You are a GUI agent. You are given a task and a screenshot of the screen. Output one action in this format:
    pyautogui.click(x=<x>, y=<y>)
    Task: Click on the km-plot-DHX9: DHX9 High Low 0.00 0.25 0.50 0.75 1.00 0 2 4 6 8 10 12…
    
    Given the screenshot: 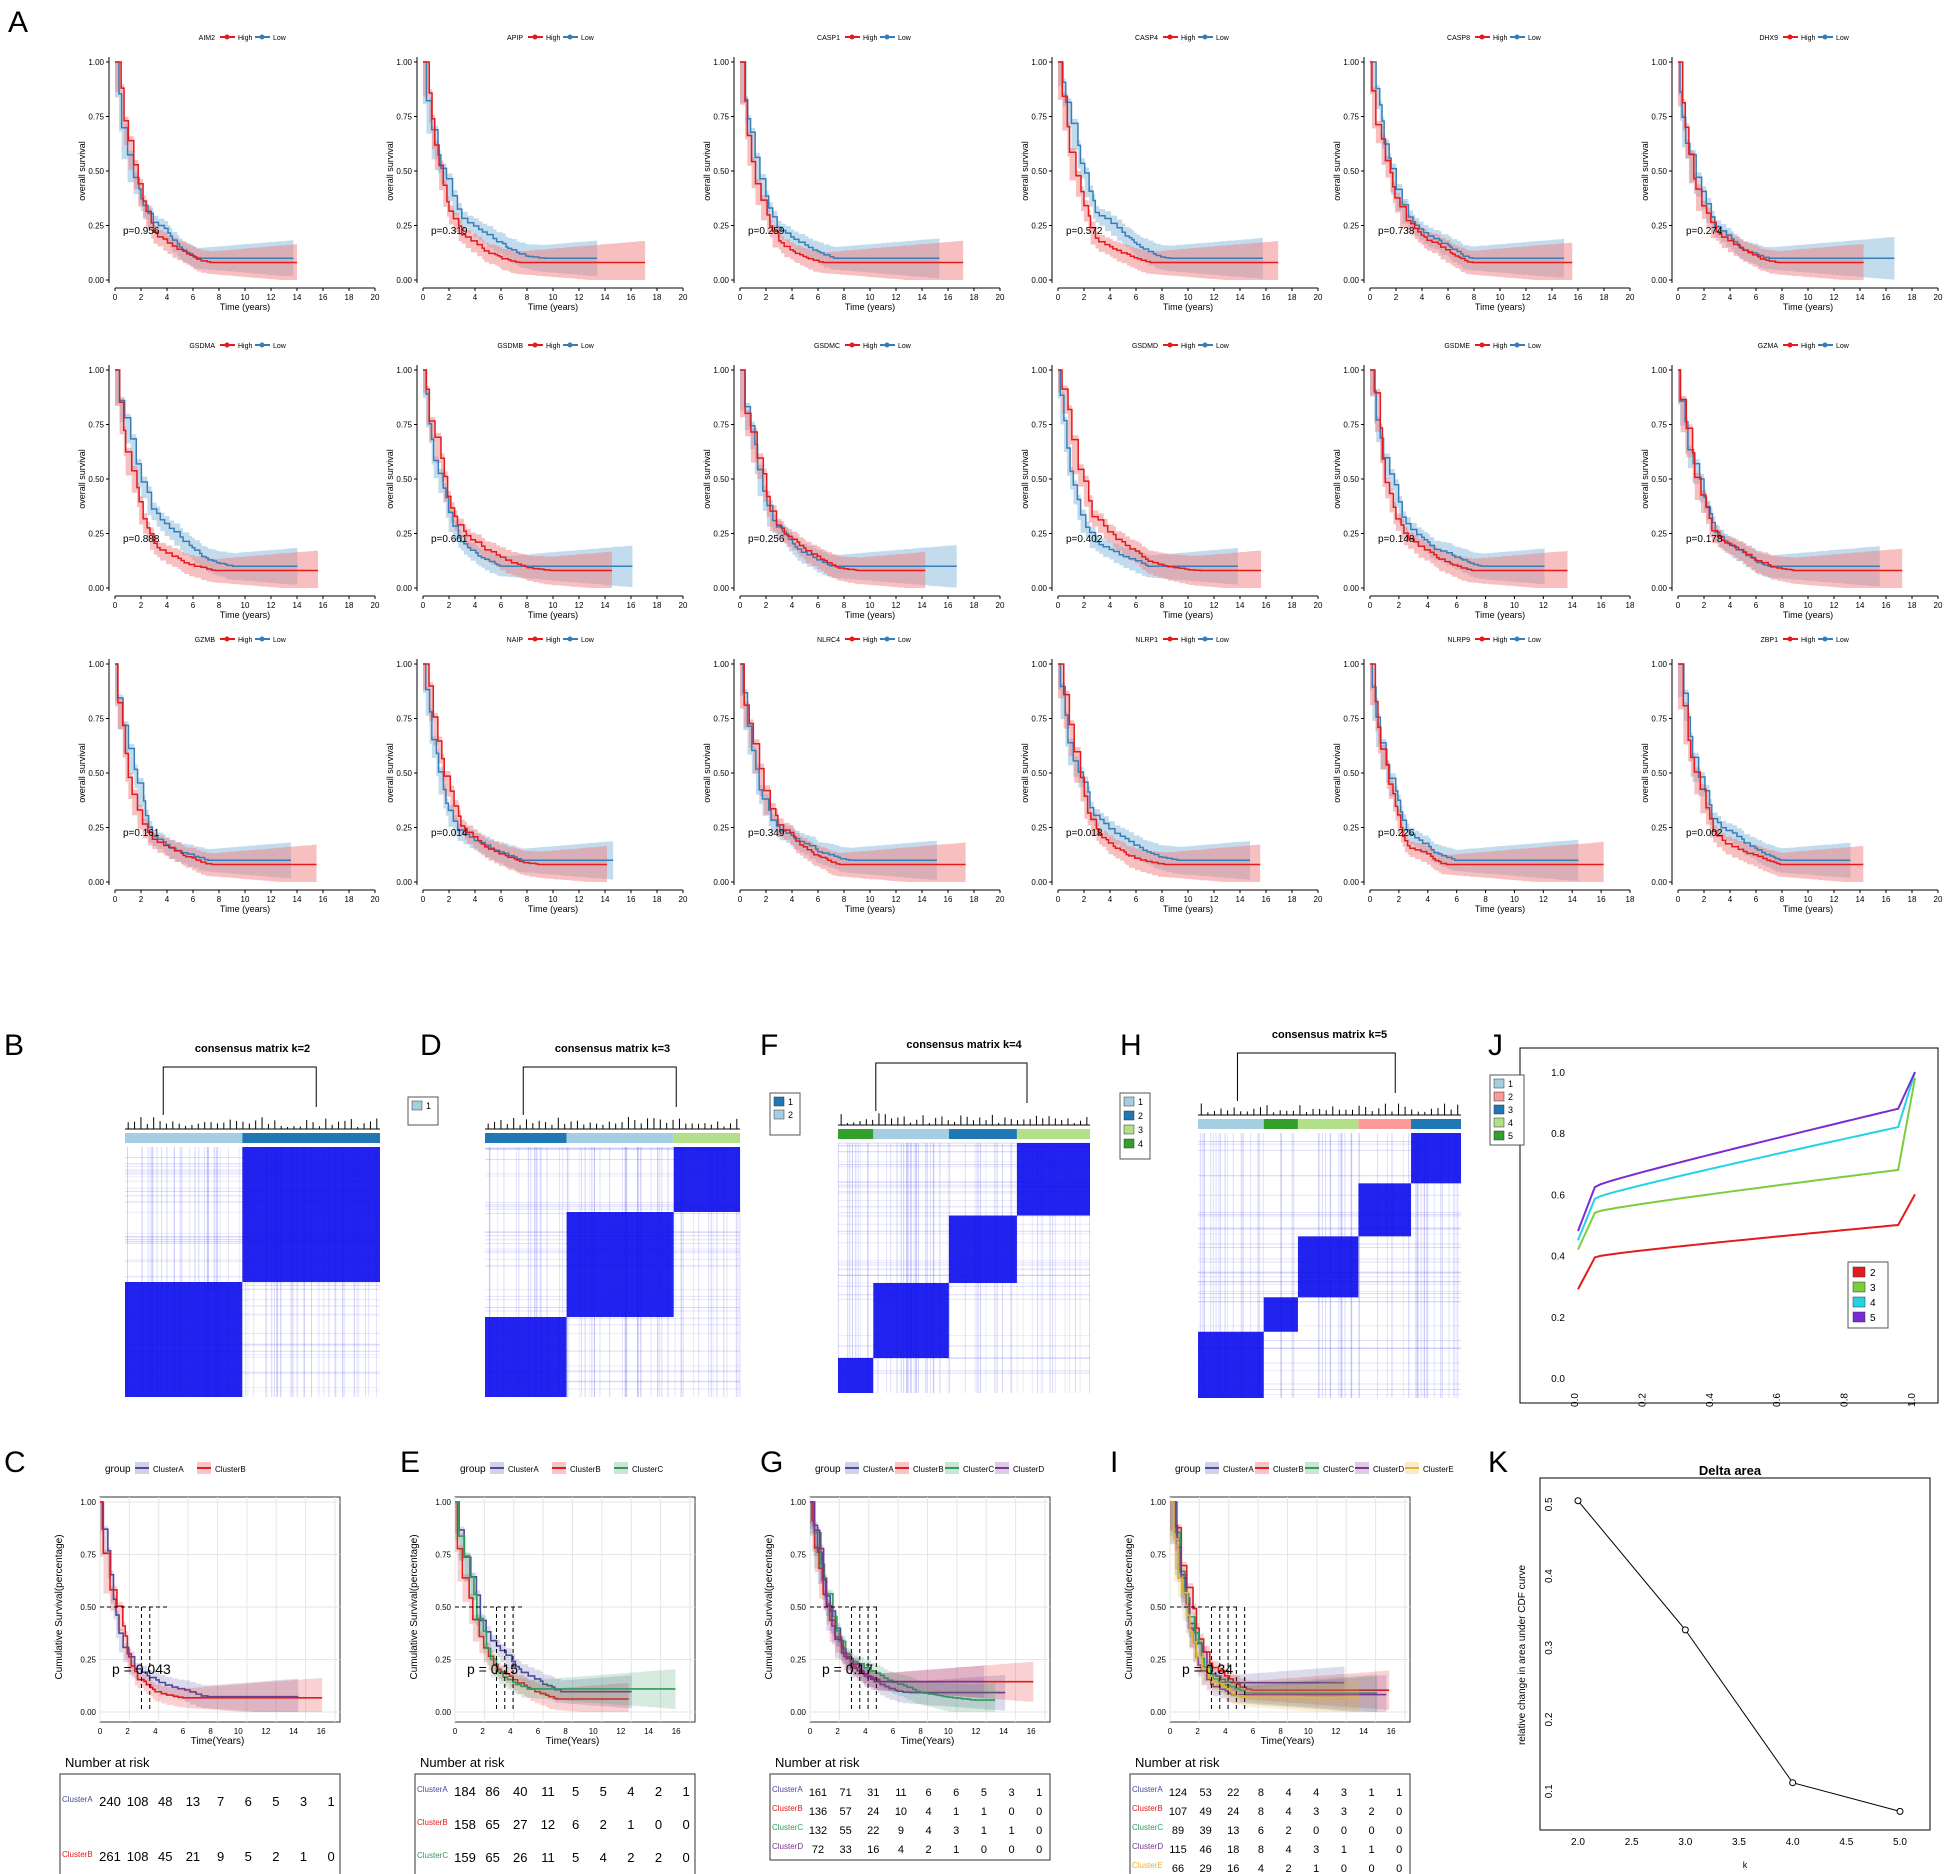 What is the action you would take?
    pyautogui.click(x=1791, y=173)
    